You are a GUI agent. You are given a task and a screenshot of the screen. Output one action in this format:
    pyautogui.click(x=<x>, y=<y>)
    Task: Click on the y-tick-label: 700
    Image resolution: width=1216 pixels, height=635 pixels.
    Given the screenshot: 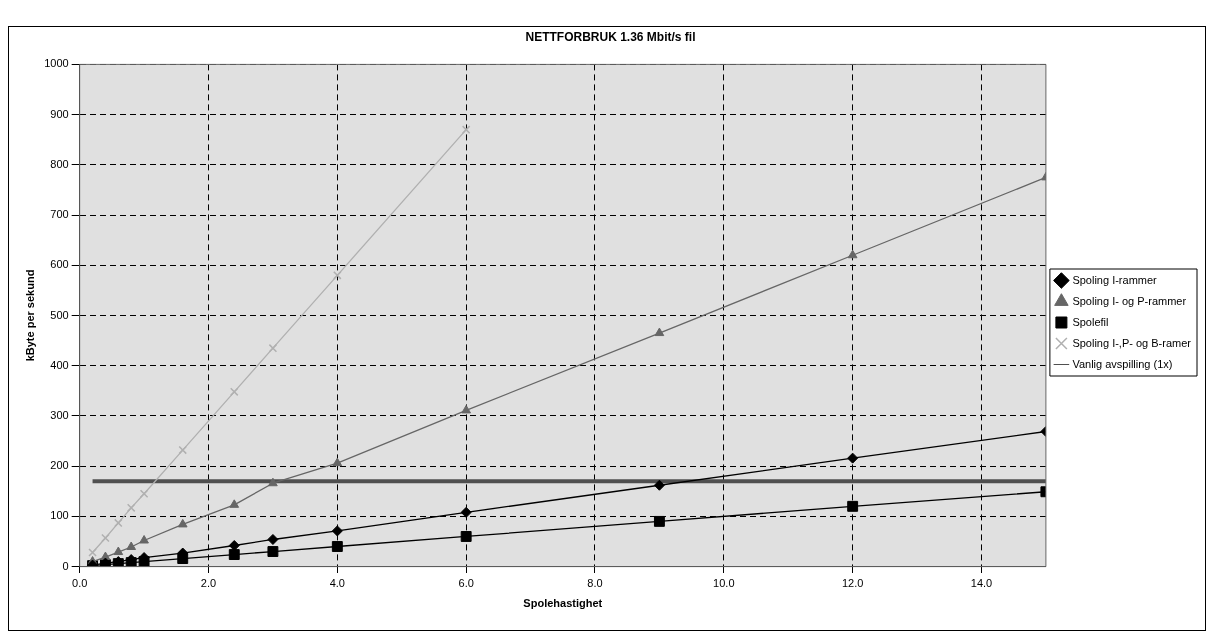 What is the action you would take?
    pyautogui.click(x=59, y=214)
    